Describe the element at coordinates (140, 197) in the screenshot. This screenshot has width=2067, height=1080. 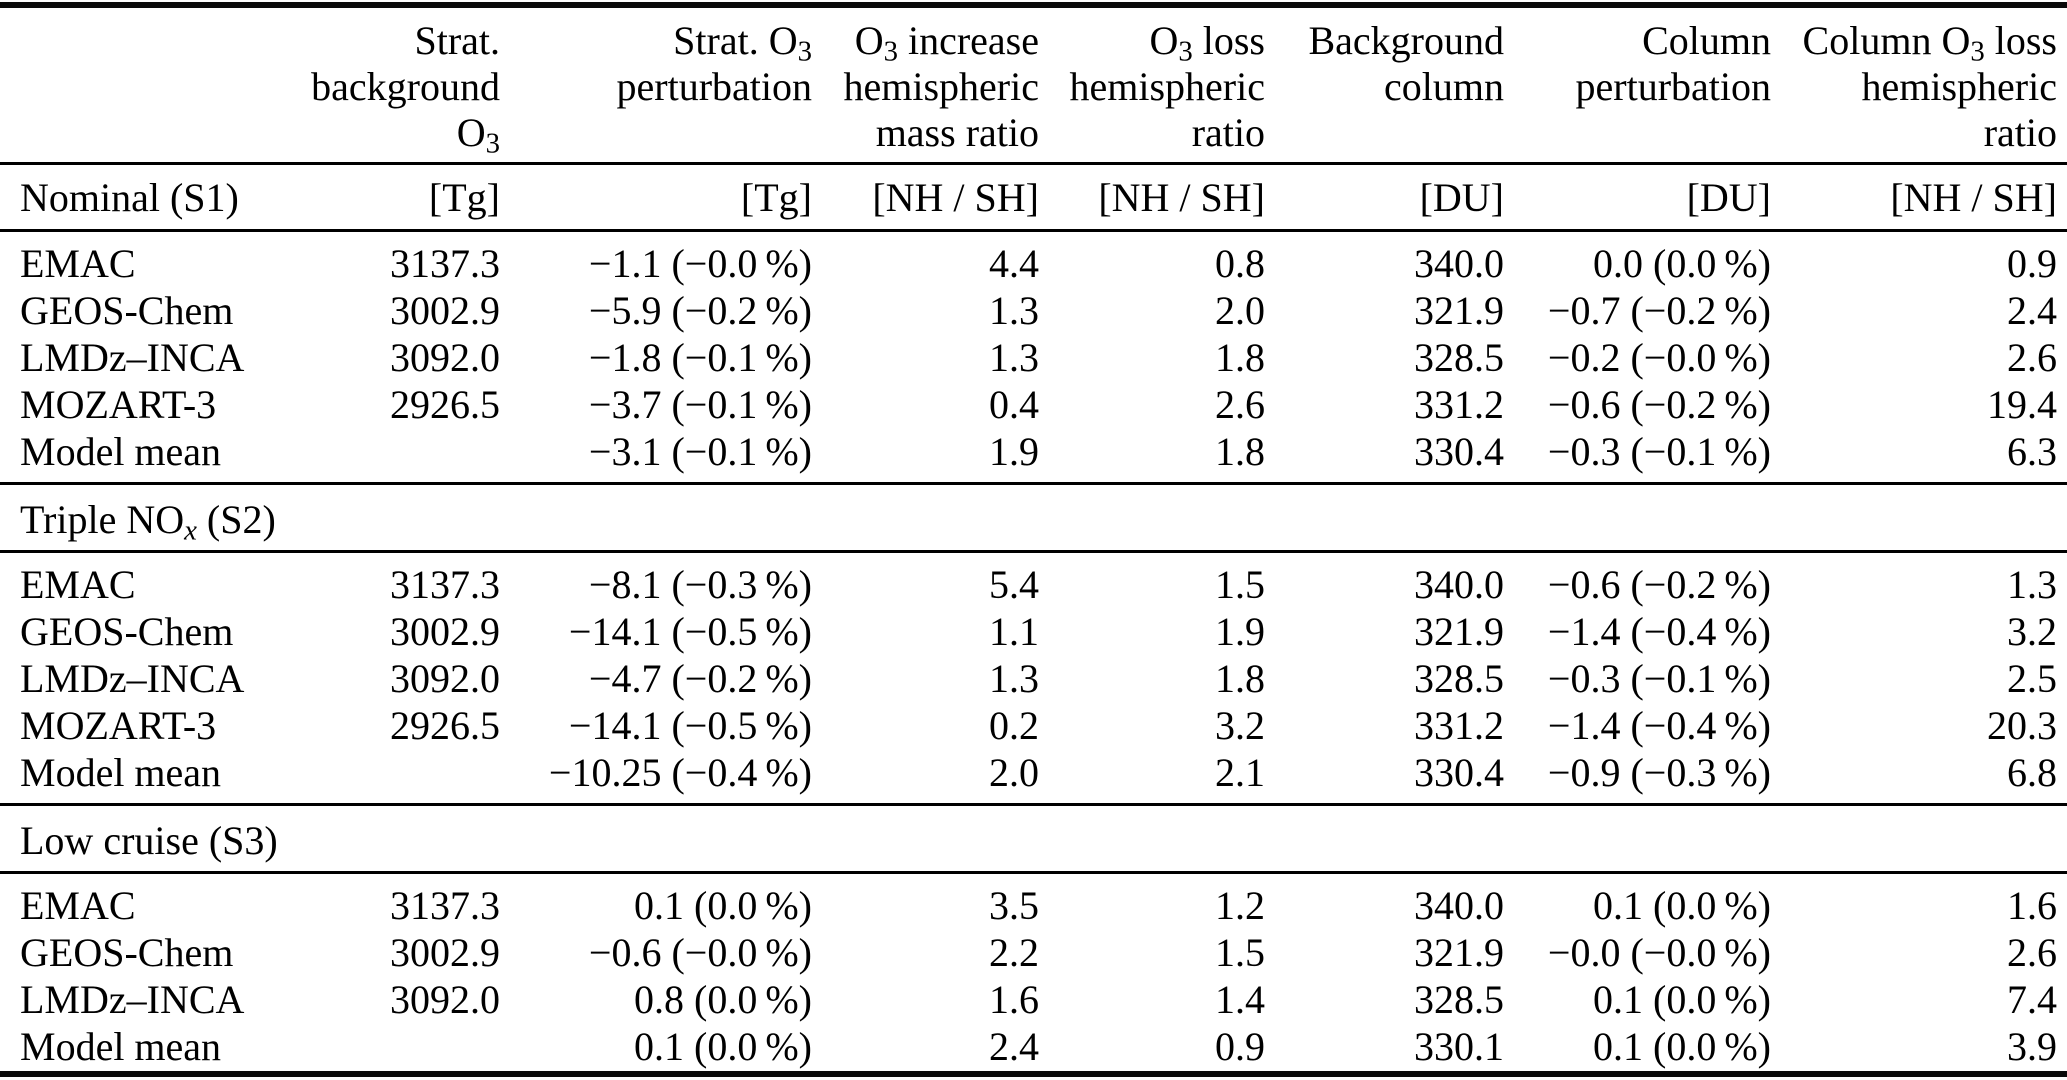
I see `section-label-s1: Nominal (S1)` at that location.